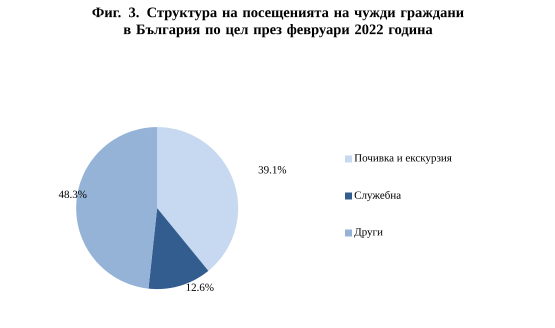 The width and height of the screenshot is (555, 328). I want to click on data-label: 48.3%, so click(72, 194).